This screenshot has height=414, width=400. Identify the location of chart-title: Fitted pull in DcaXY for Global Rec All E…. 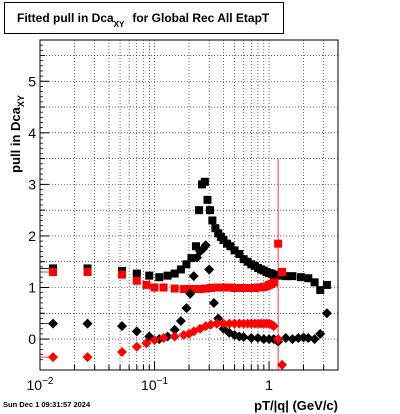
(143, 20).